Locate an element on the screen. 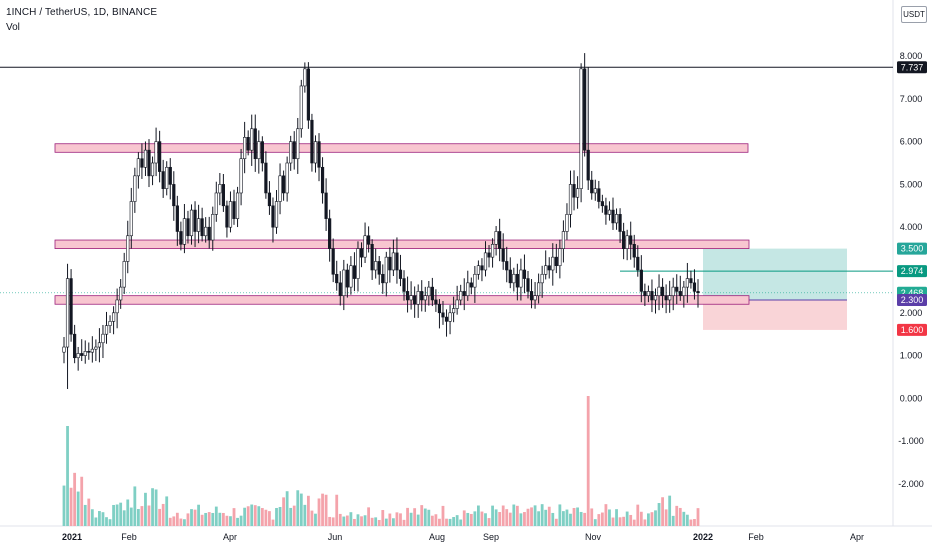  price-tag-text: 7.737 is located at coordinates (912, 67).